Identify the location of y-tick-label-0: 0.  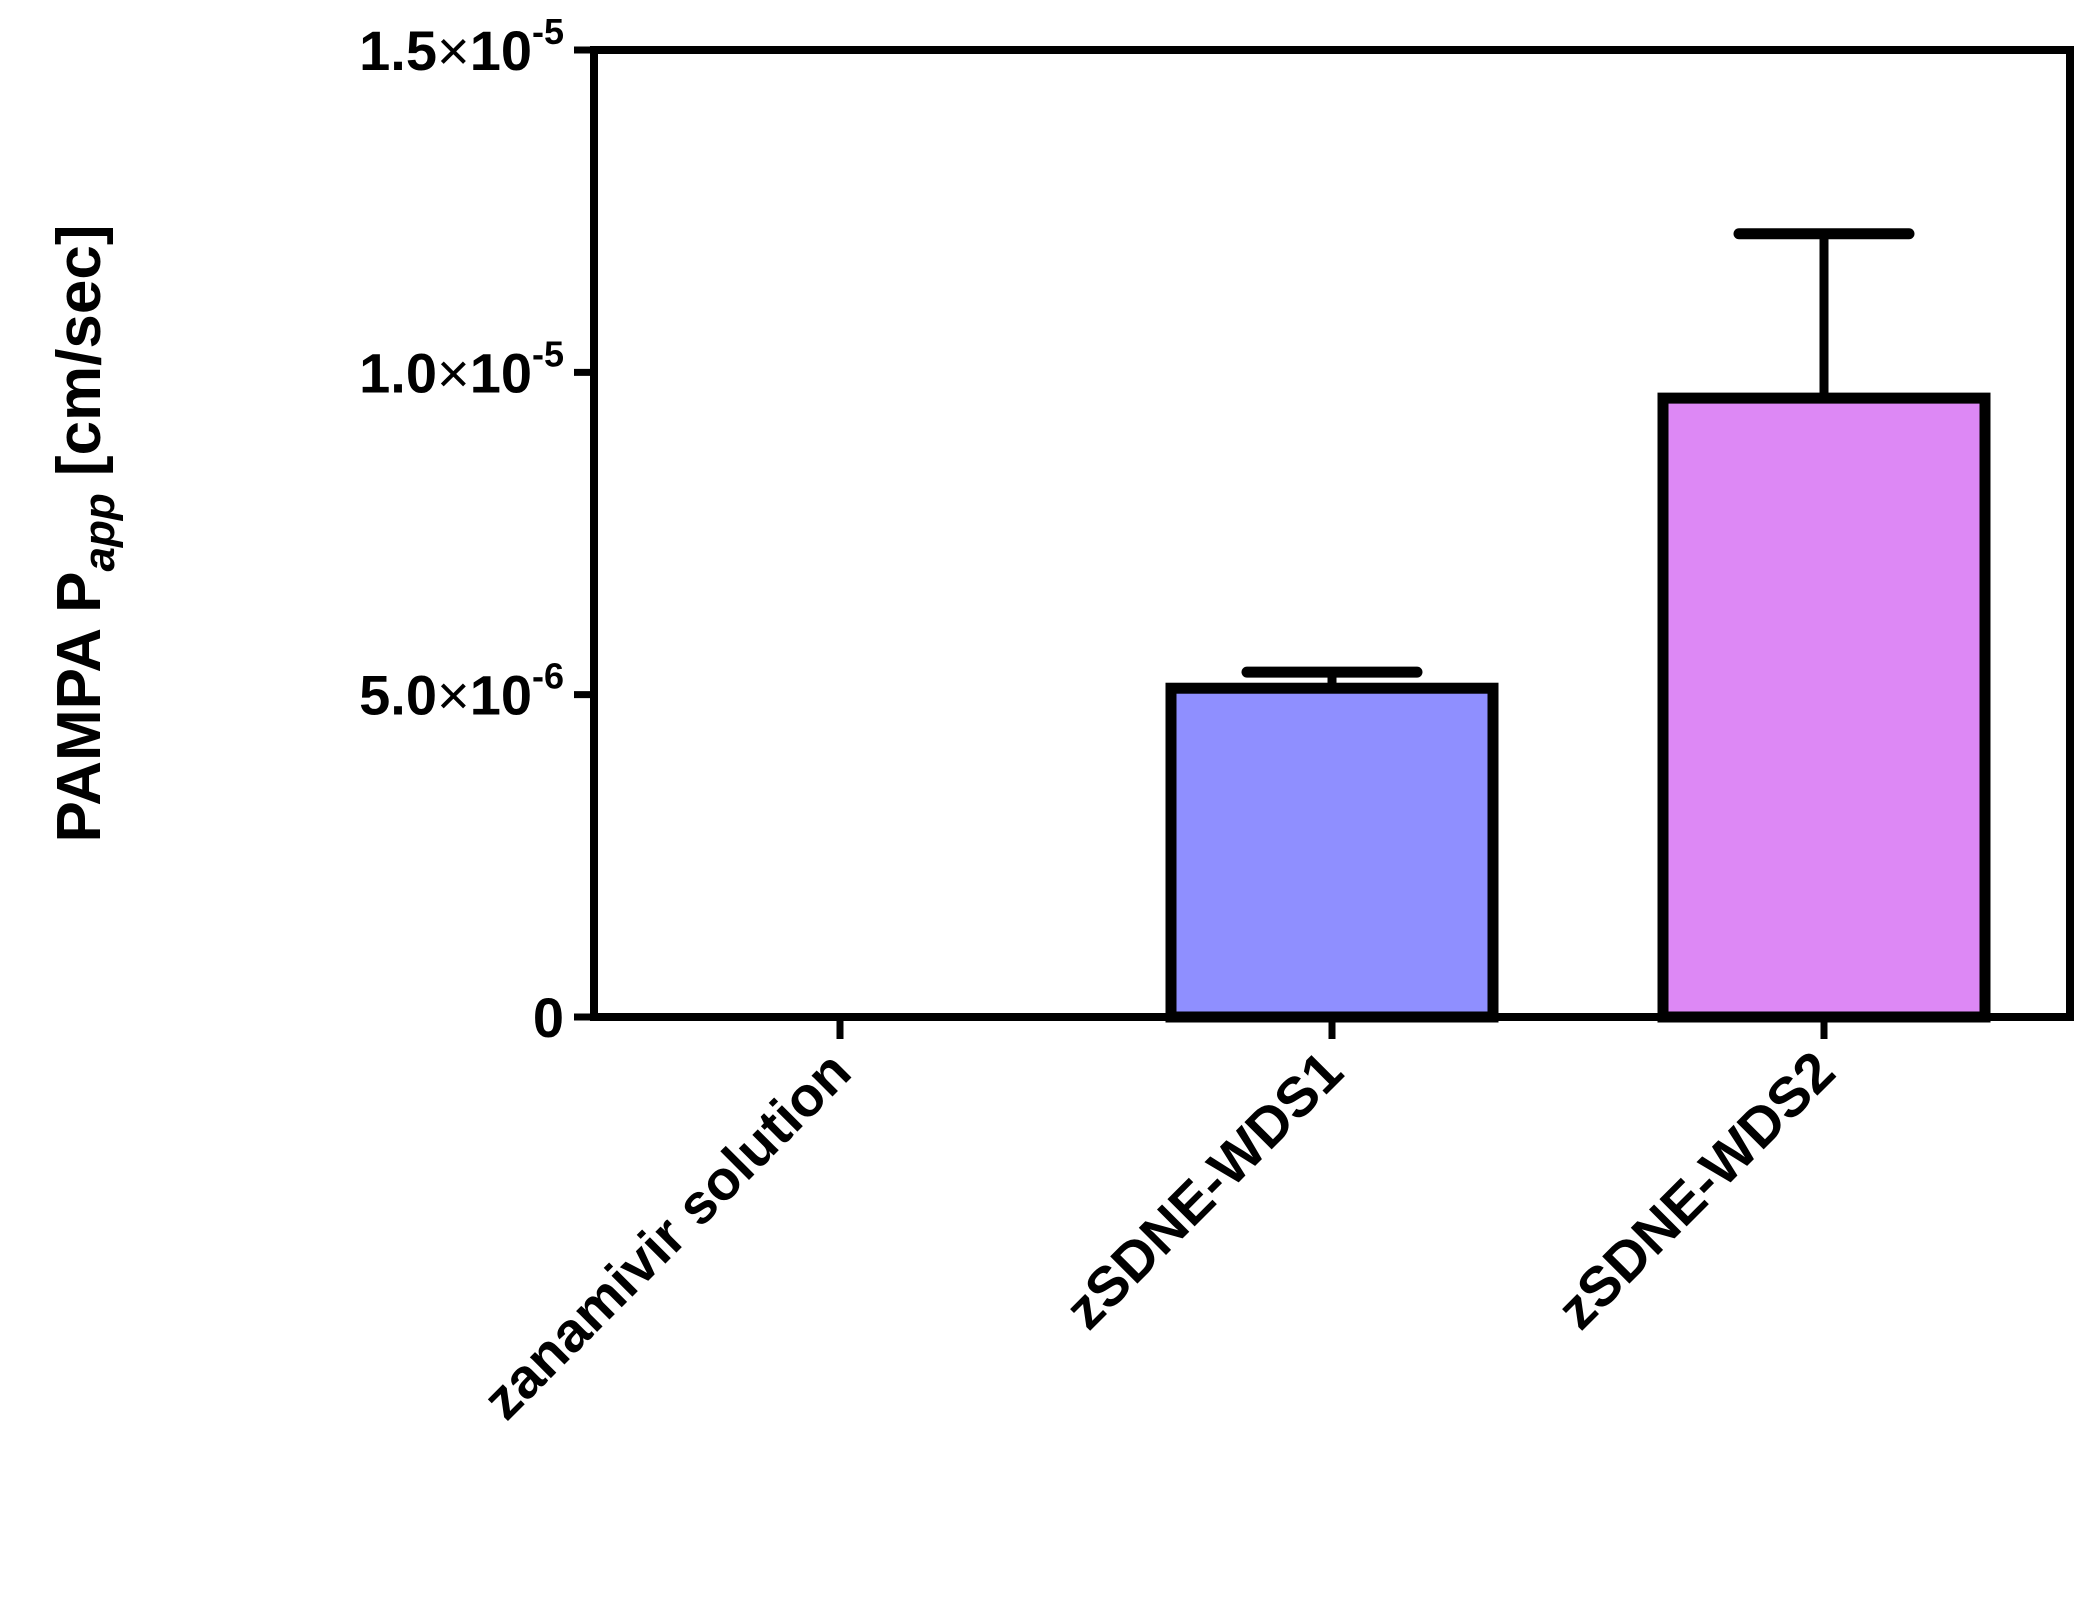
(548, 1017).